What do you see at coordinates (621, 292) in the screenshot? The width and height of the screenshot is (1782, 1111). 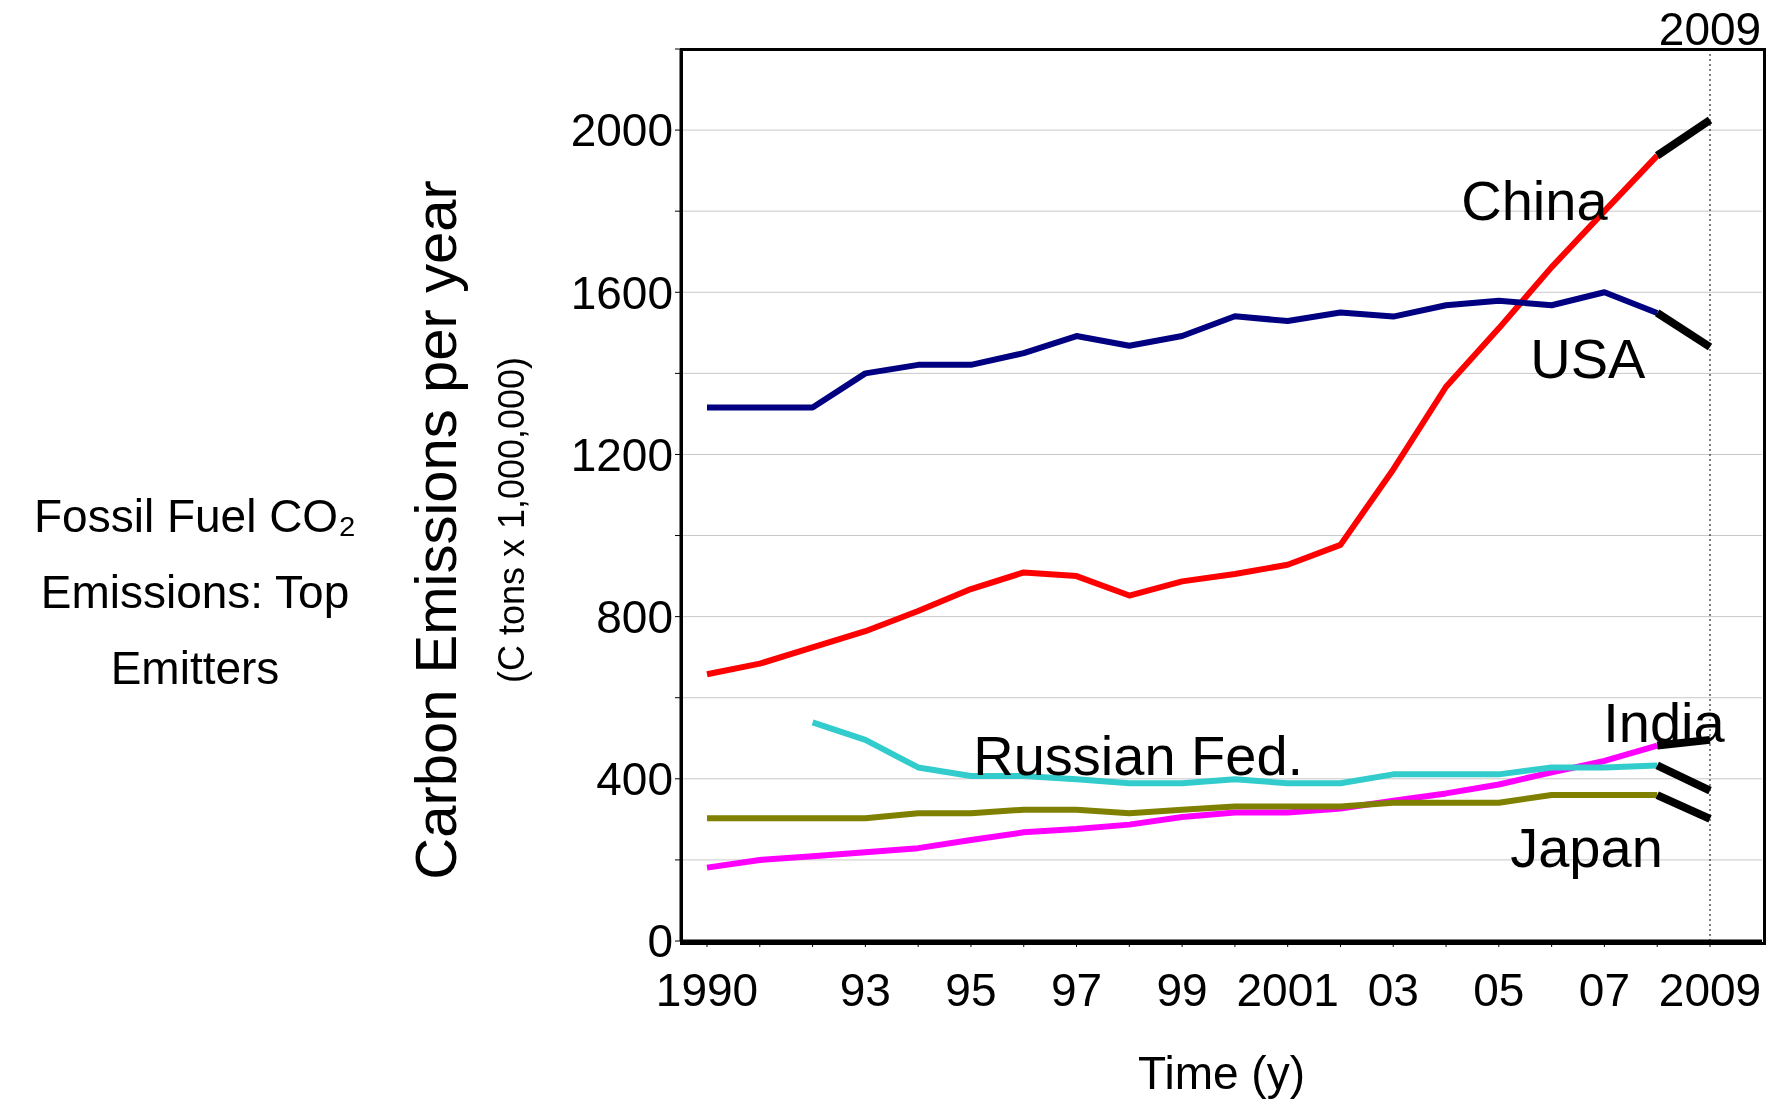 I see `y-tick-label: 1600` at bounding box center [621, 292].